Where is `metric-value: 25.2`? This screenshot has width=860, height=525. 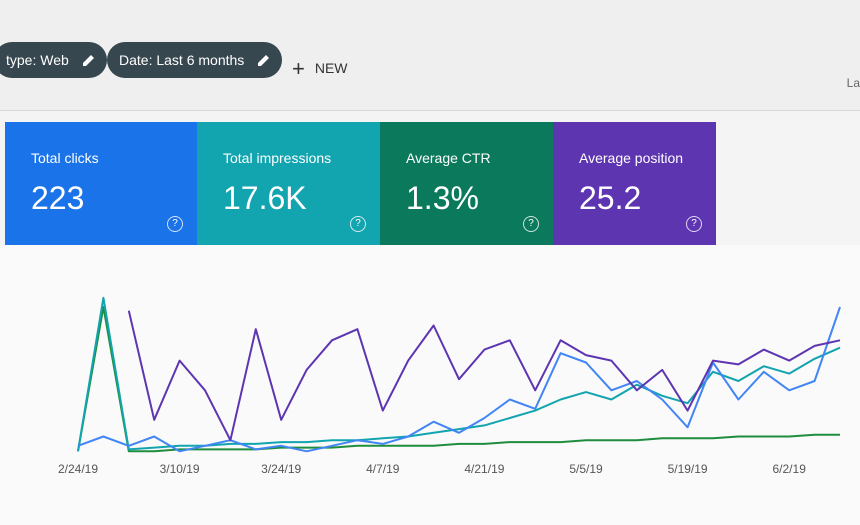
metric-value: 25.2 is located at coordinates (610, 198).